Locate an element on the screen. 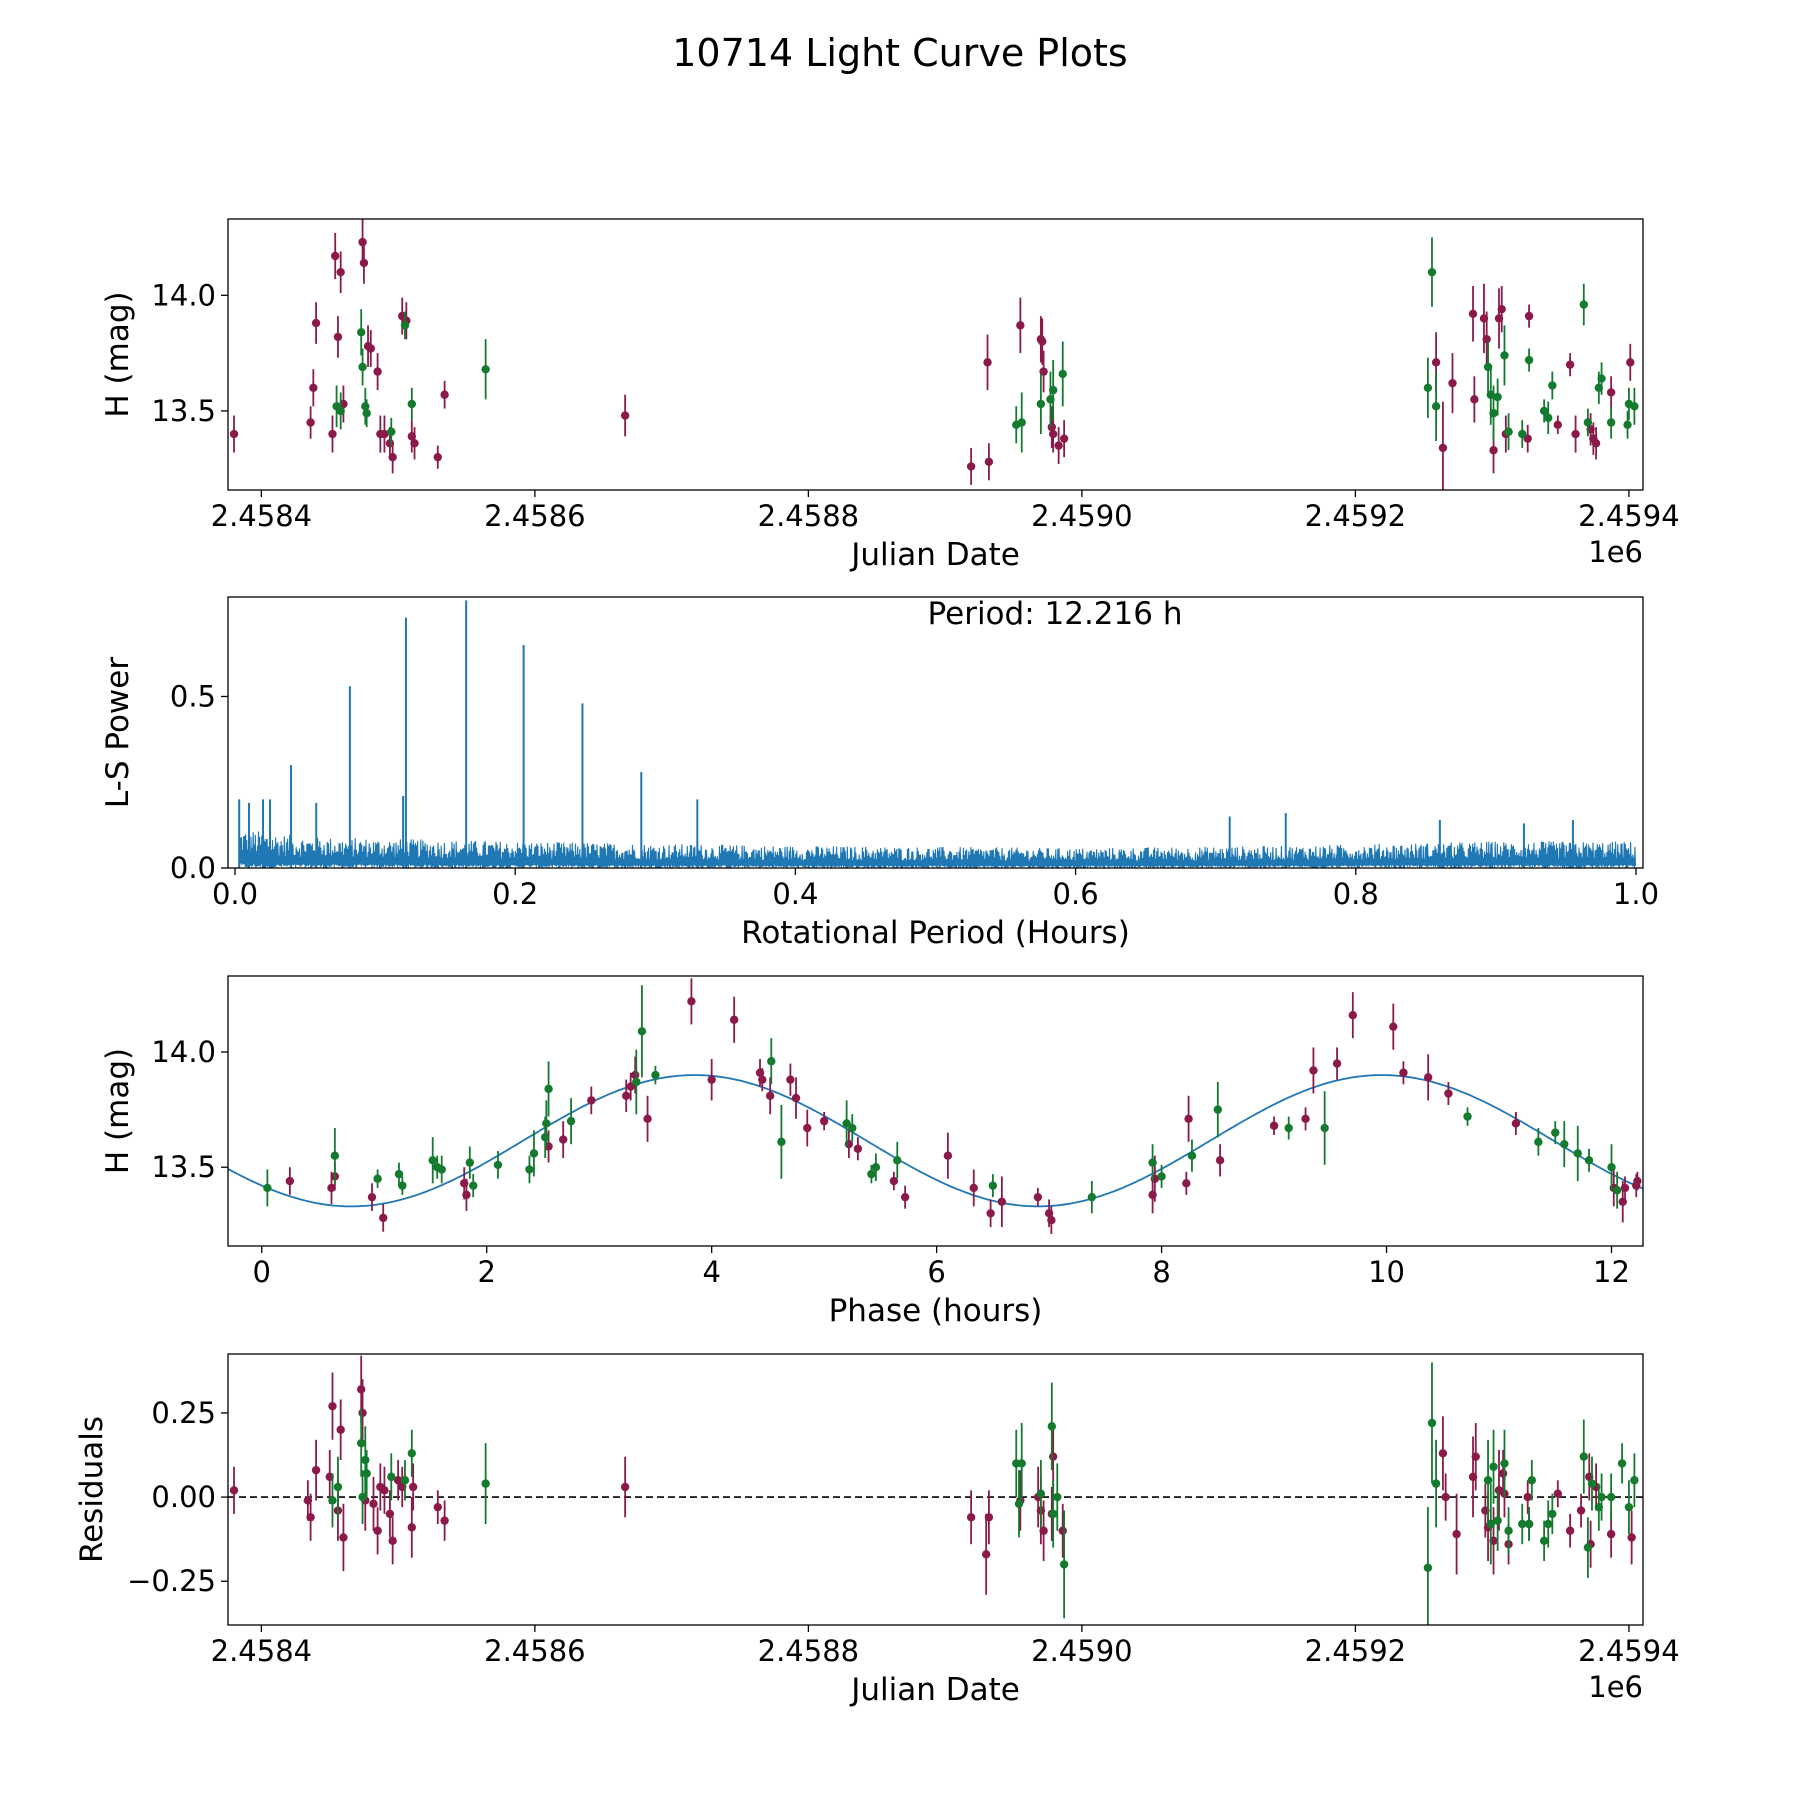 Image resolution: width=1800 pixels, height=1800 pixels. x-tick-label: 0.4 is located at coordinates (795, 894).